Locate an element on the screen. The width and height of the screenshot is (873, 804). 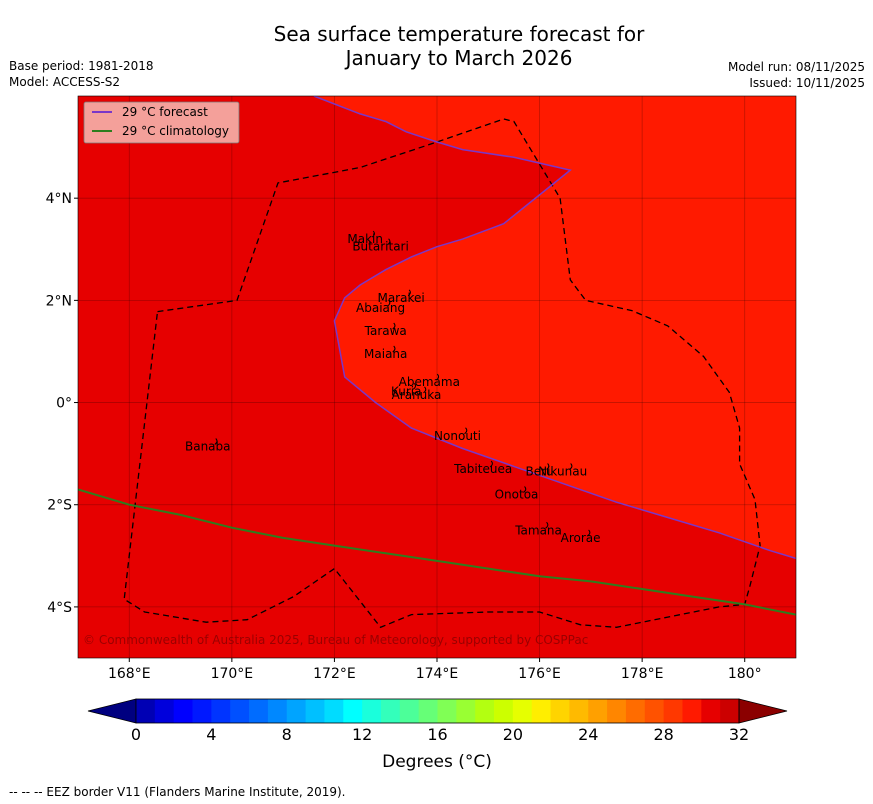
y-tick-label: 2°N is located at coordinates (59, 301).